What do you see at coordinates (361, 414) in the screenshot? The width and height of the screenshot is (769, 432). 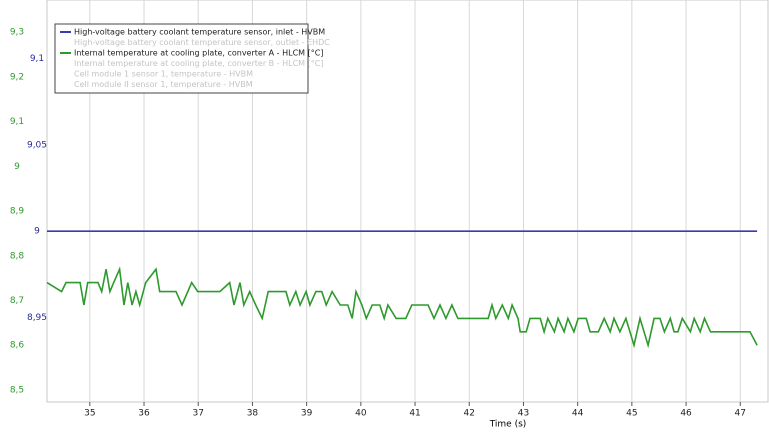 I see `x-tick-label: 40` at bounding box center [361, 414].